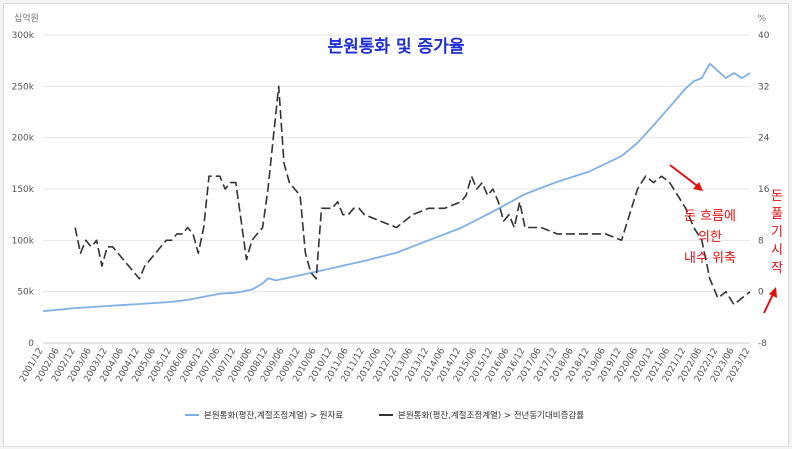 The image size is (792, 449). What do you see at coordinates (710, 216) in the screenshot?
I see `annotation-text: 돈 흐름에` at bounding box center [710, 216].